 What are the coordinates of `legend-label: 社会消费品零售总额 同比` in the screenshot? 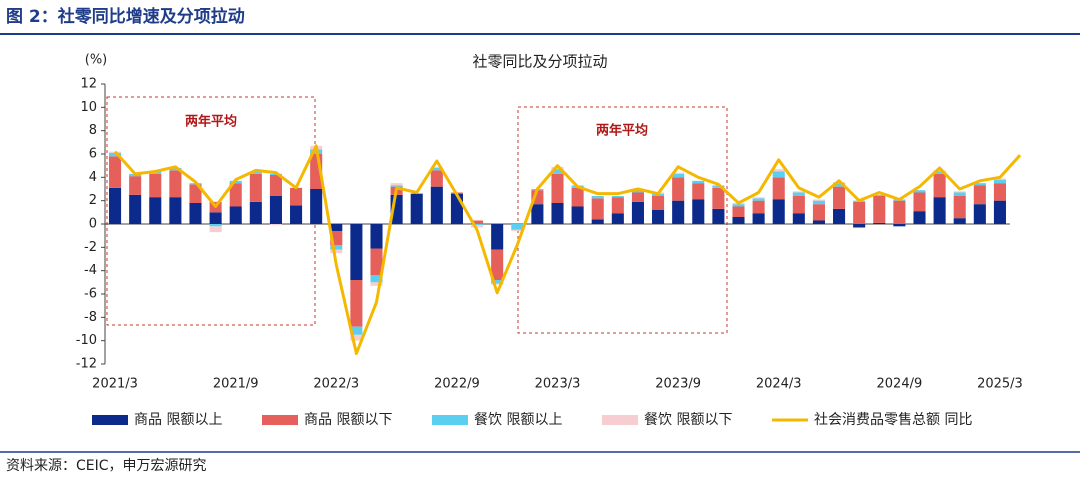 It's located at (893, 420).